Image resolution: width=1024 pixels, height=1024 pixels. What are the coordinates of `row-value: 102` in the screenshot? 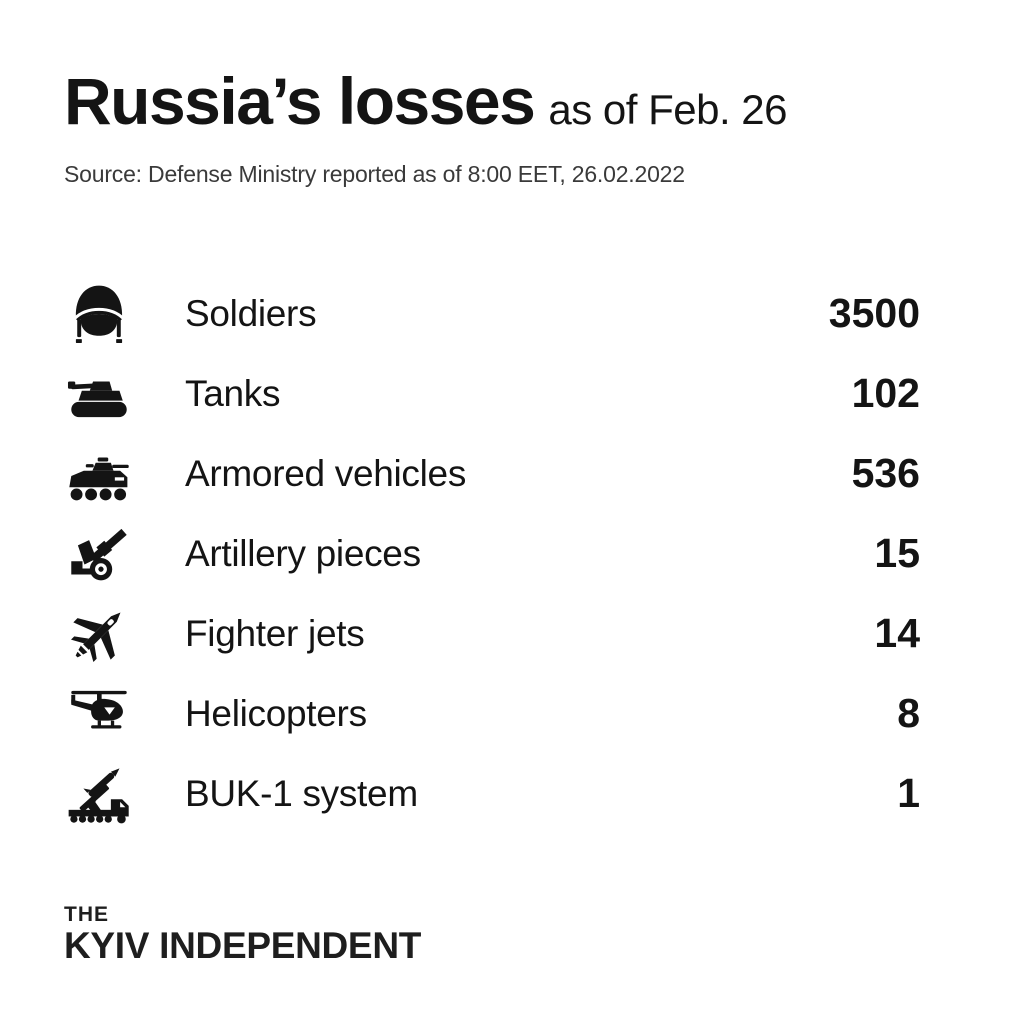 It's located at (885, 393).